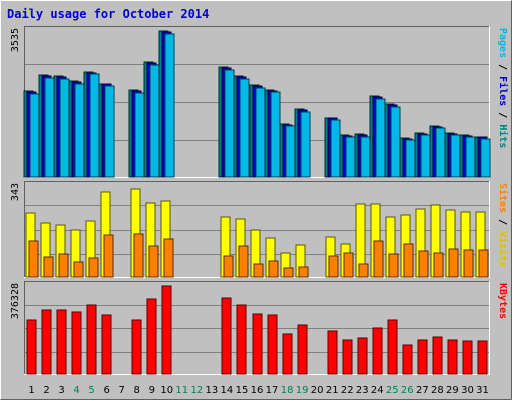 The image size is (512, 400). I want to click on x-tick-label-day-27: 27, so click(422, 390).